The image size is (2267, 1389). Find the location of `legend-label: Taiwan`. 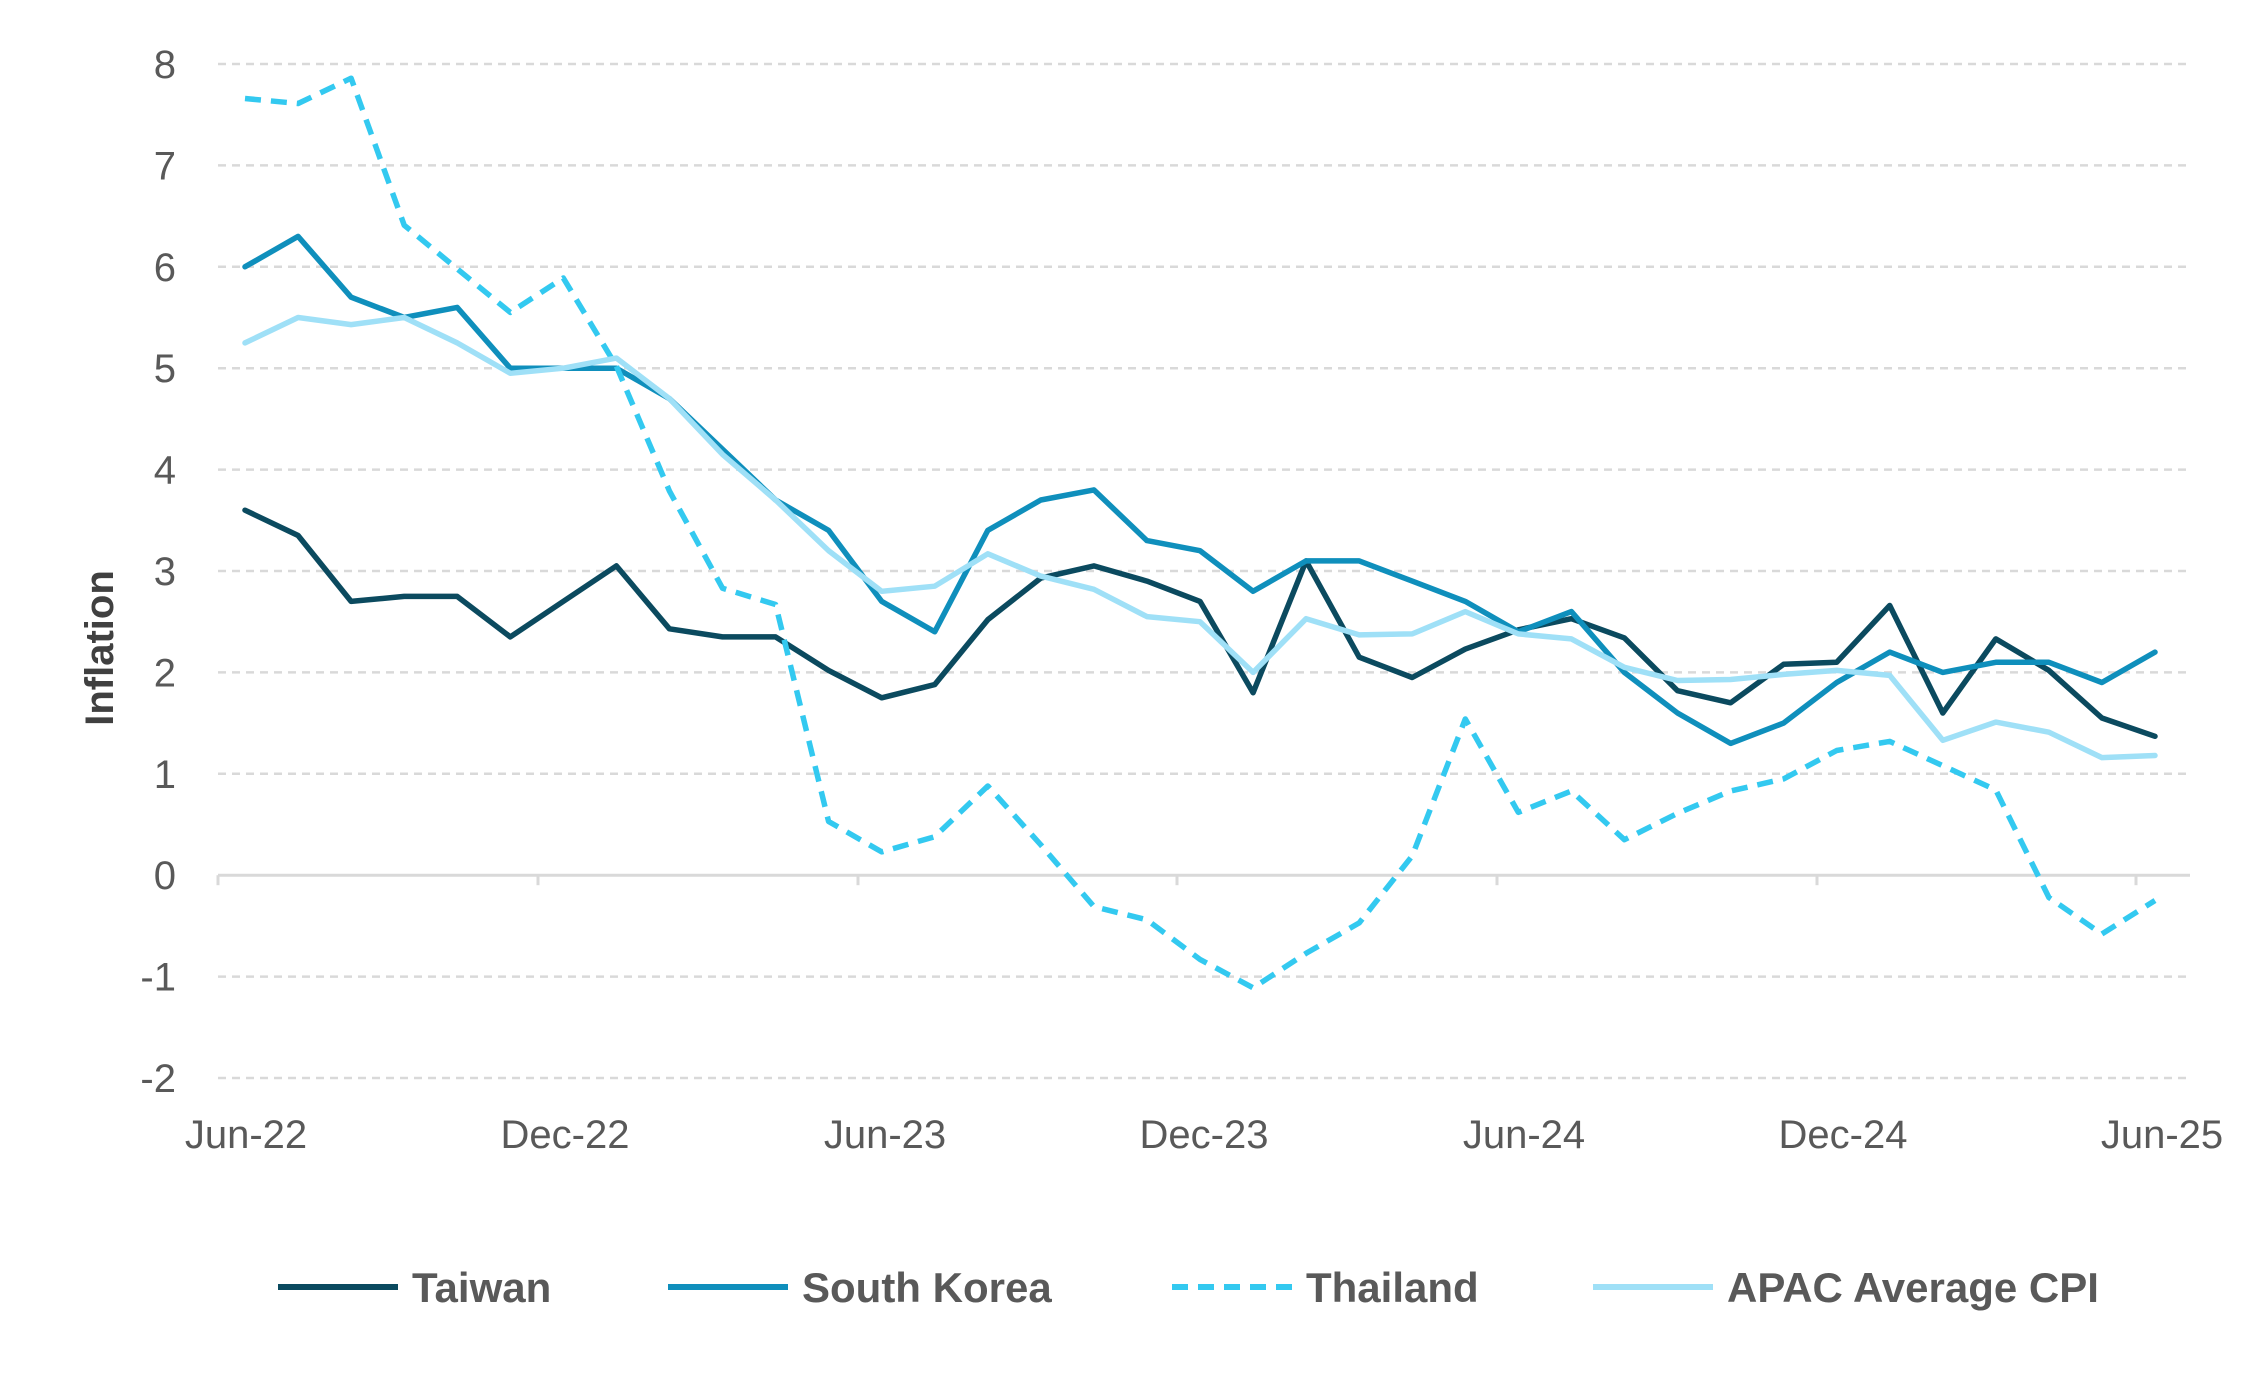

legend-label: Taiwan is located at coordinates (481, 1287).